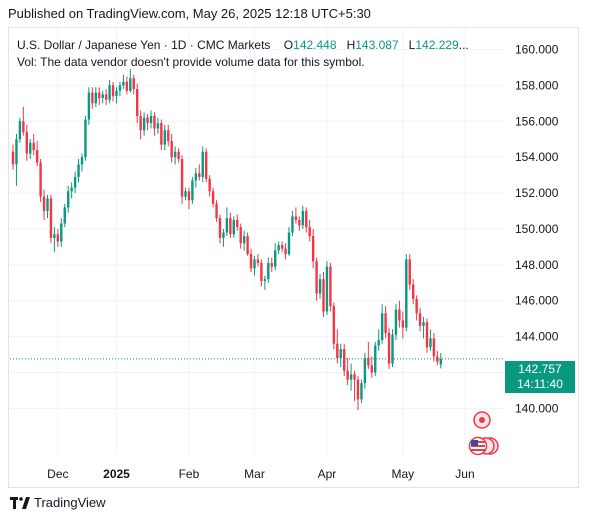 The height and width of the screenshot is (521, 589). Describe the element at coordinates (537, 193) in the screenshot. I see `y-tick-label: 152.000` at that location.